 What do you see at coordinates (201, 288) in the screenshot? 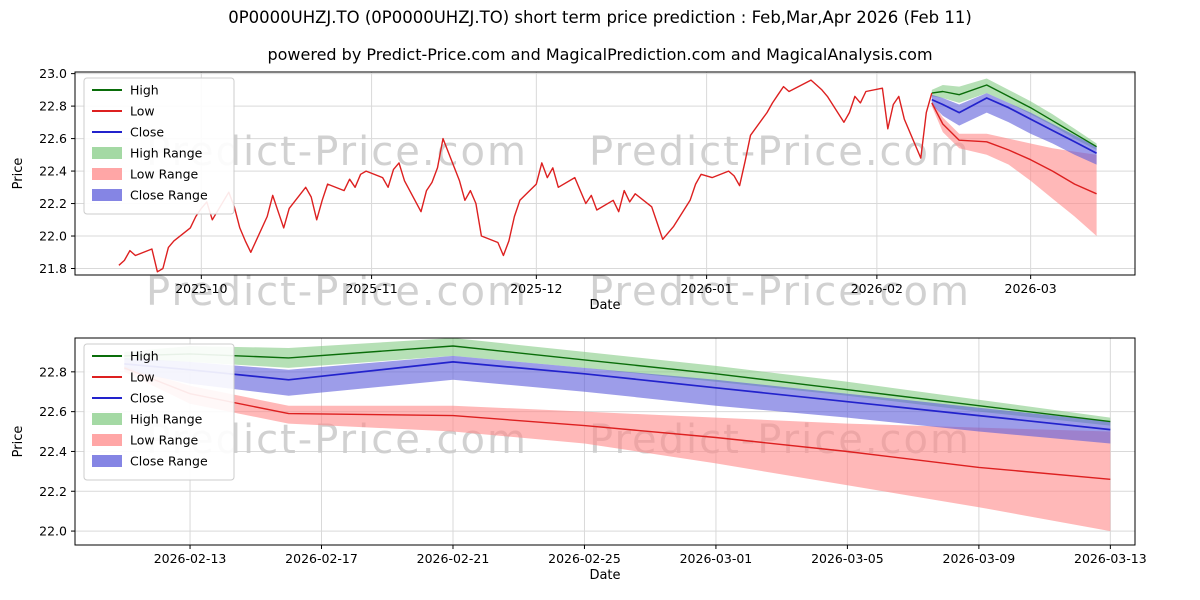
I see `x-tick-label: 2025-10` at bounding box center [201, 288].